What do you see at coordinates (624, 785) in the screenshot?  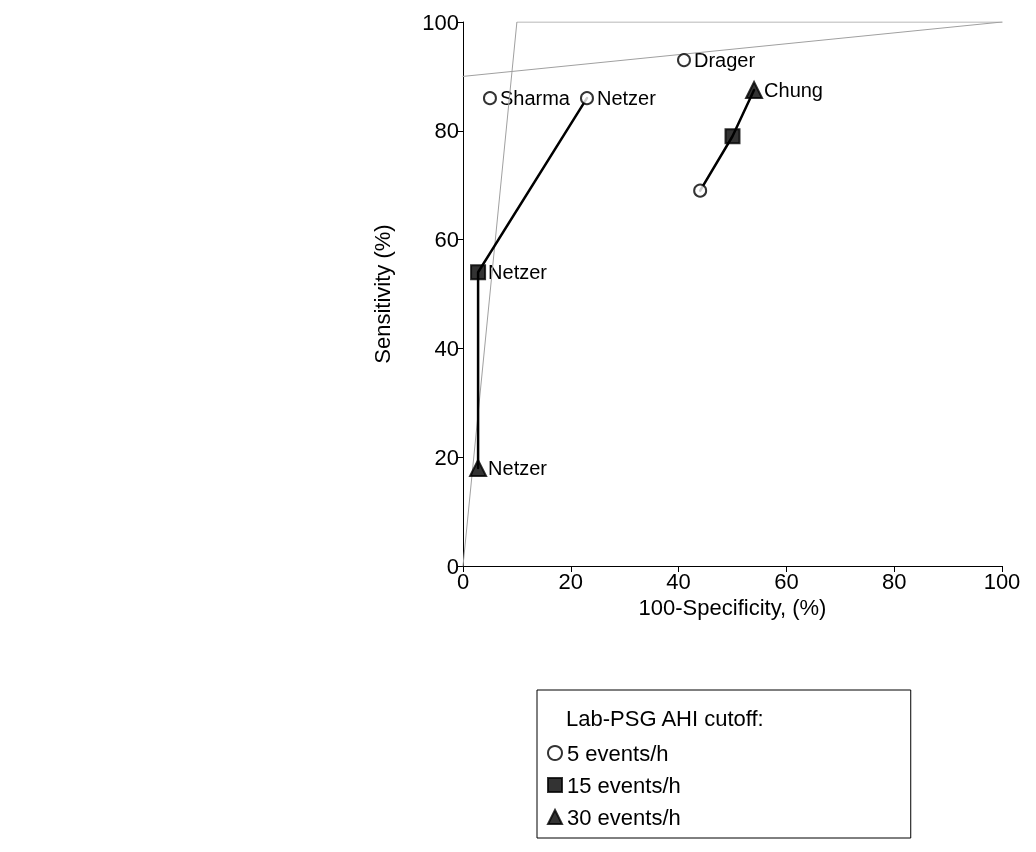 I see `legend-label: 15 events/h` at bounding box center [624, 785].